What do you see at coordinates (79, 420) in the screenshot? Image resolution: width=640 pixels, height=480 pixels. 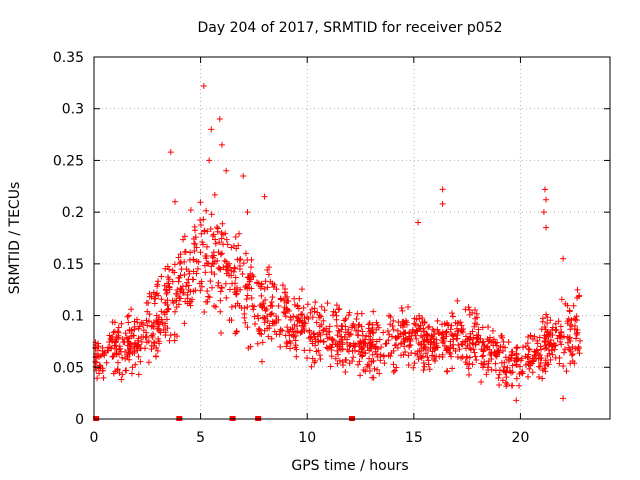 I see `y-tick-label: 0` at bounding box center [79, 420].